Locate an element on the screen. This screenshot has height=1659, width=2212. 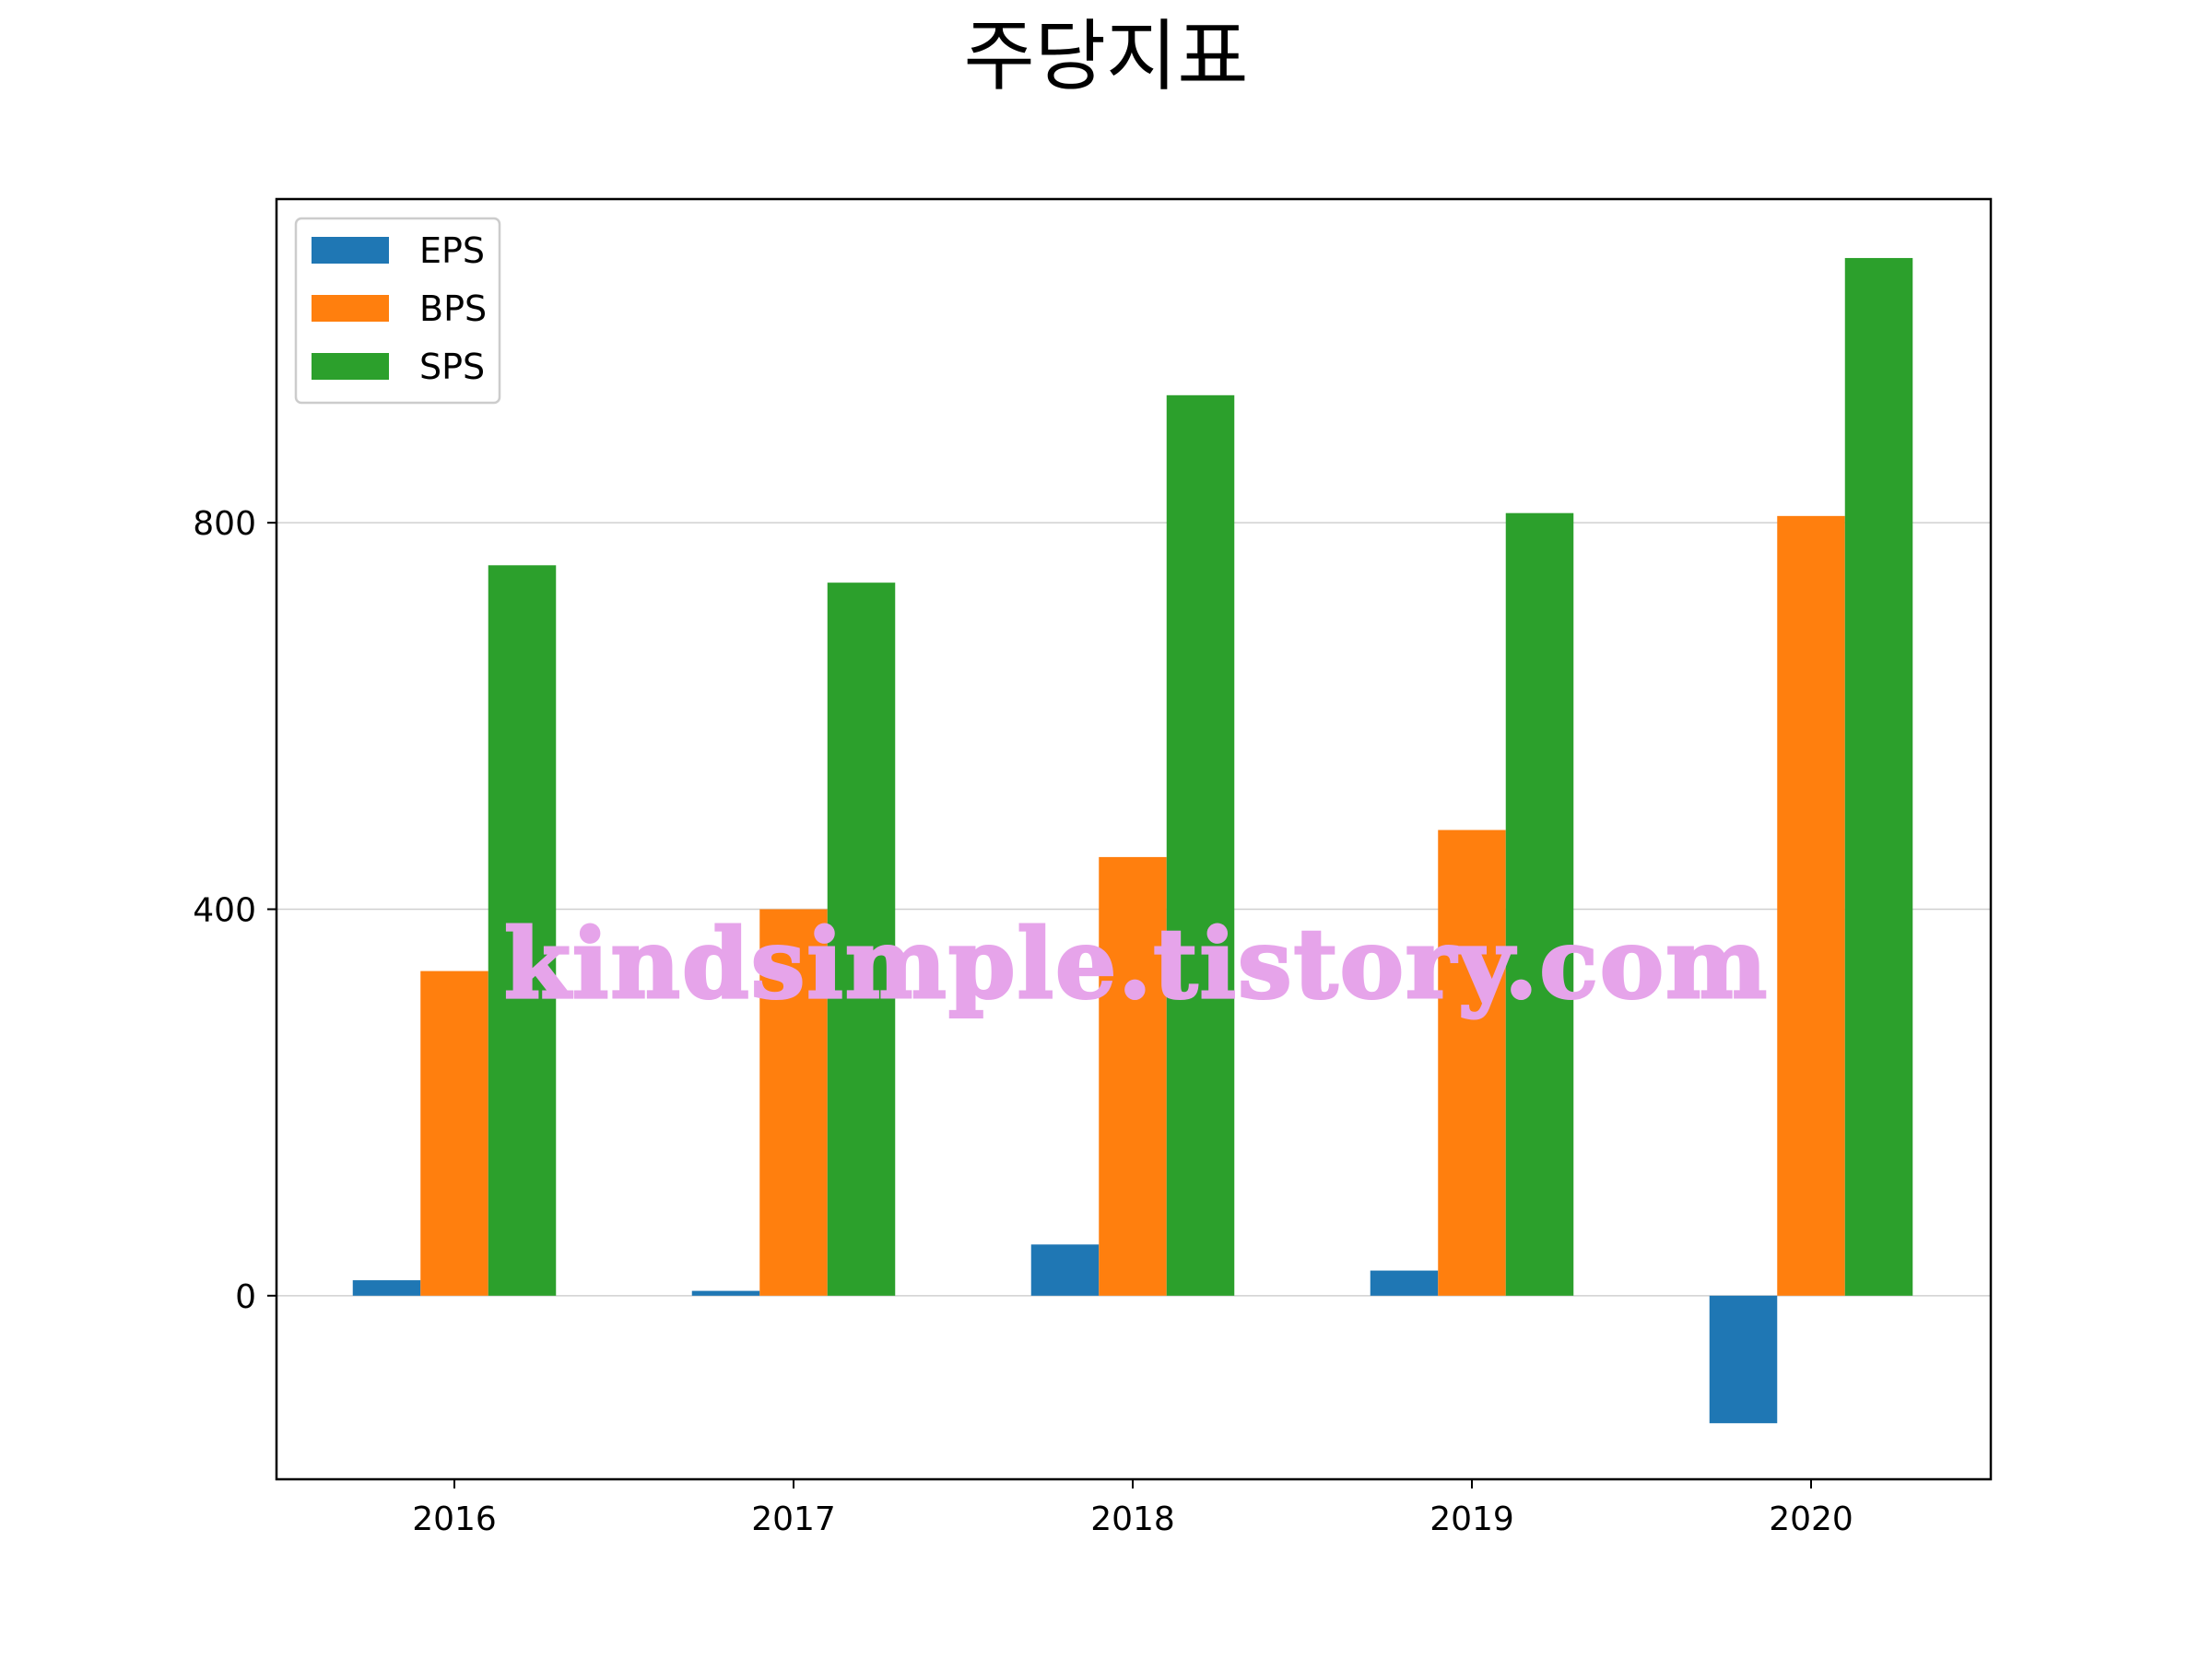
watermark-text: kindsimple.tistory.com is located at coordinates (1136, 963).